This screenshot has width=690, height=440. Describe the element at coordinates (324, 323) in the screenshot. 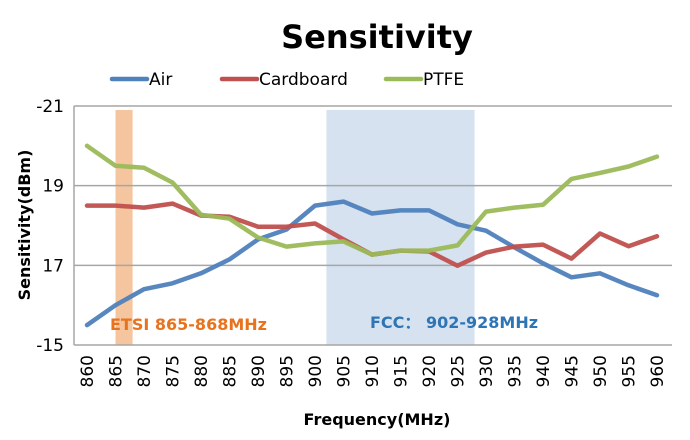

I see `band-annotations: ETSI 865-868MHz FCC： 902-928MHz` at that location.